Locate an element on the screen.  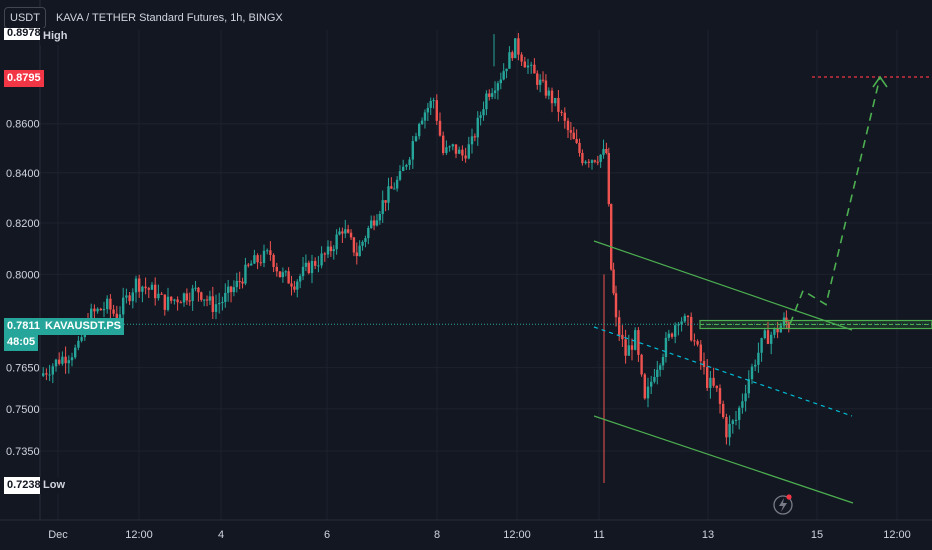
x-tick-label: 11 is located at coordinates (598, 535).